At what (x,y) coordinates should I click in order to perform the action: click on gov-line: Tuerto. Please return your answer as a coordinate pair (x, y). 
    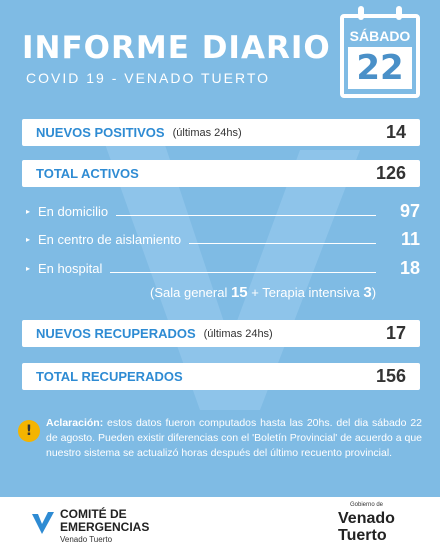
    Looking at the image, I should click on (362, 535).